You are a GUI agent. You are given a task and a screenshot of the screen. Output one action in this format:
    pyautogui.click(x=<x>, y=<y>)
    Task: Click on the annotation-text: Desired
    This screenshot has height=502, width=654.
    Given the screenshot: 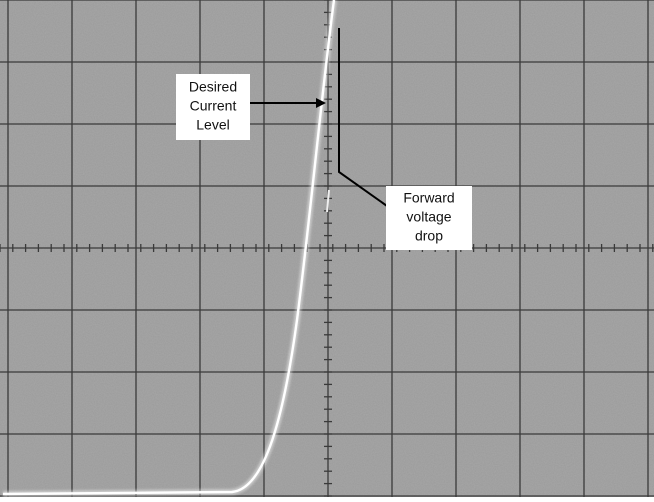 What is the action you would take?
    pyautogui.click(x=213, y=87)
    